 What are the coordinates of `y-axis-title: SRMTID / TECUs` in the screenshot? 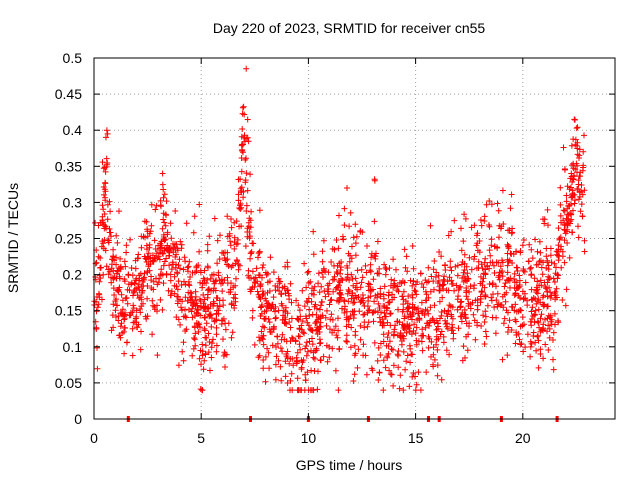 It's located at (13, 238).